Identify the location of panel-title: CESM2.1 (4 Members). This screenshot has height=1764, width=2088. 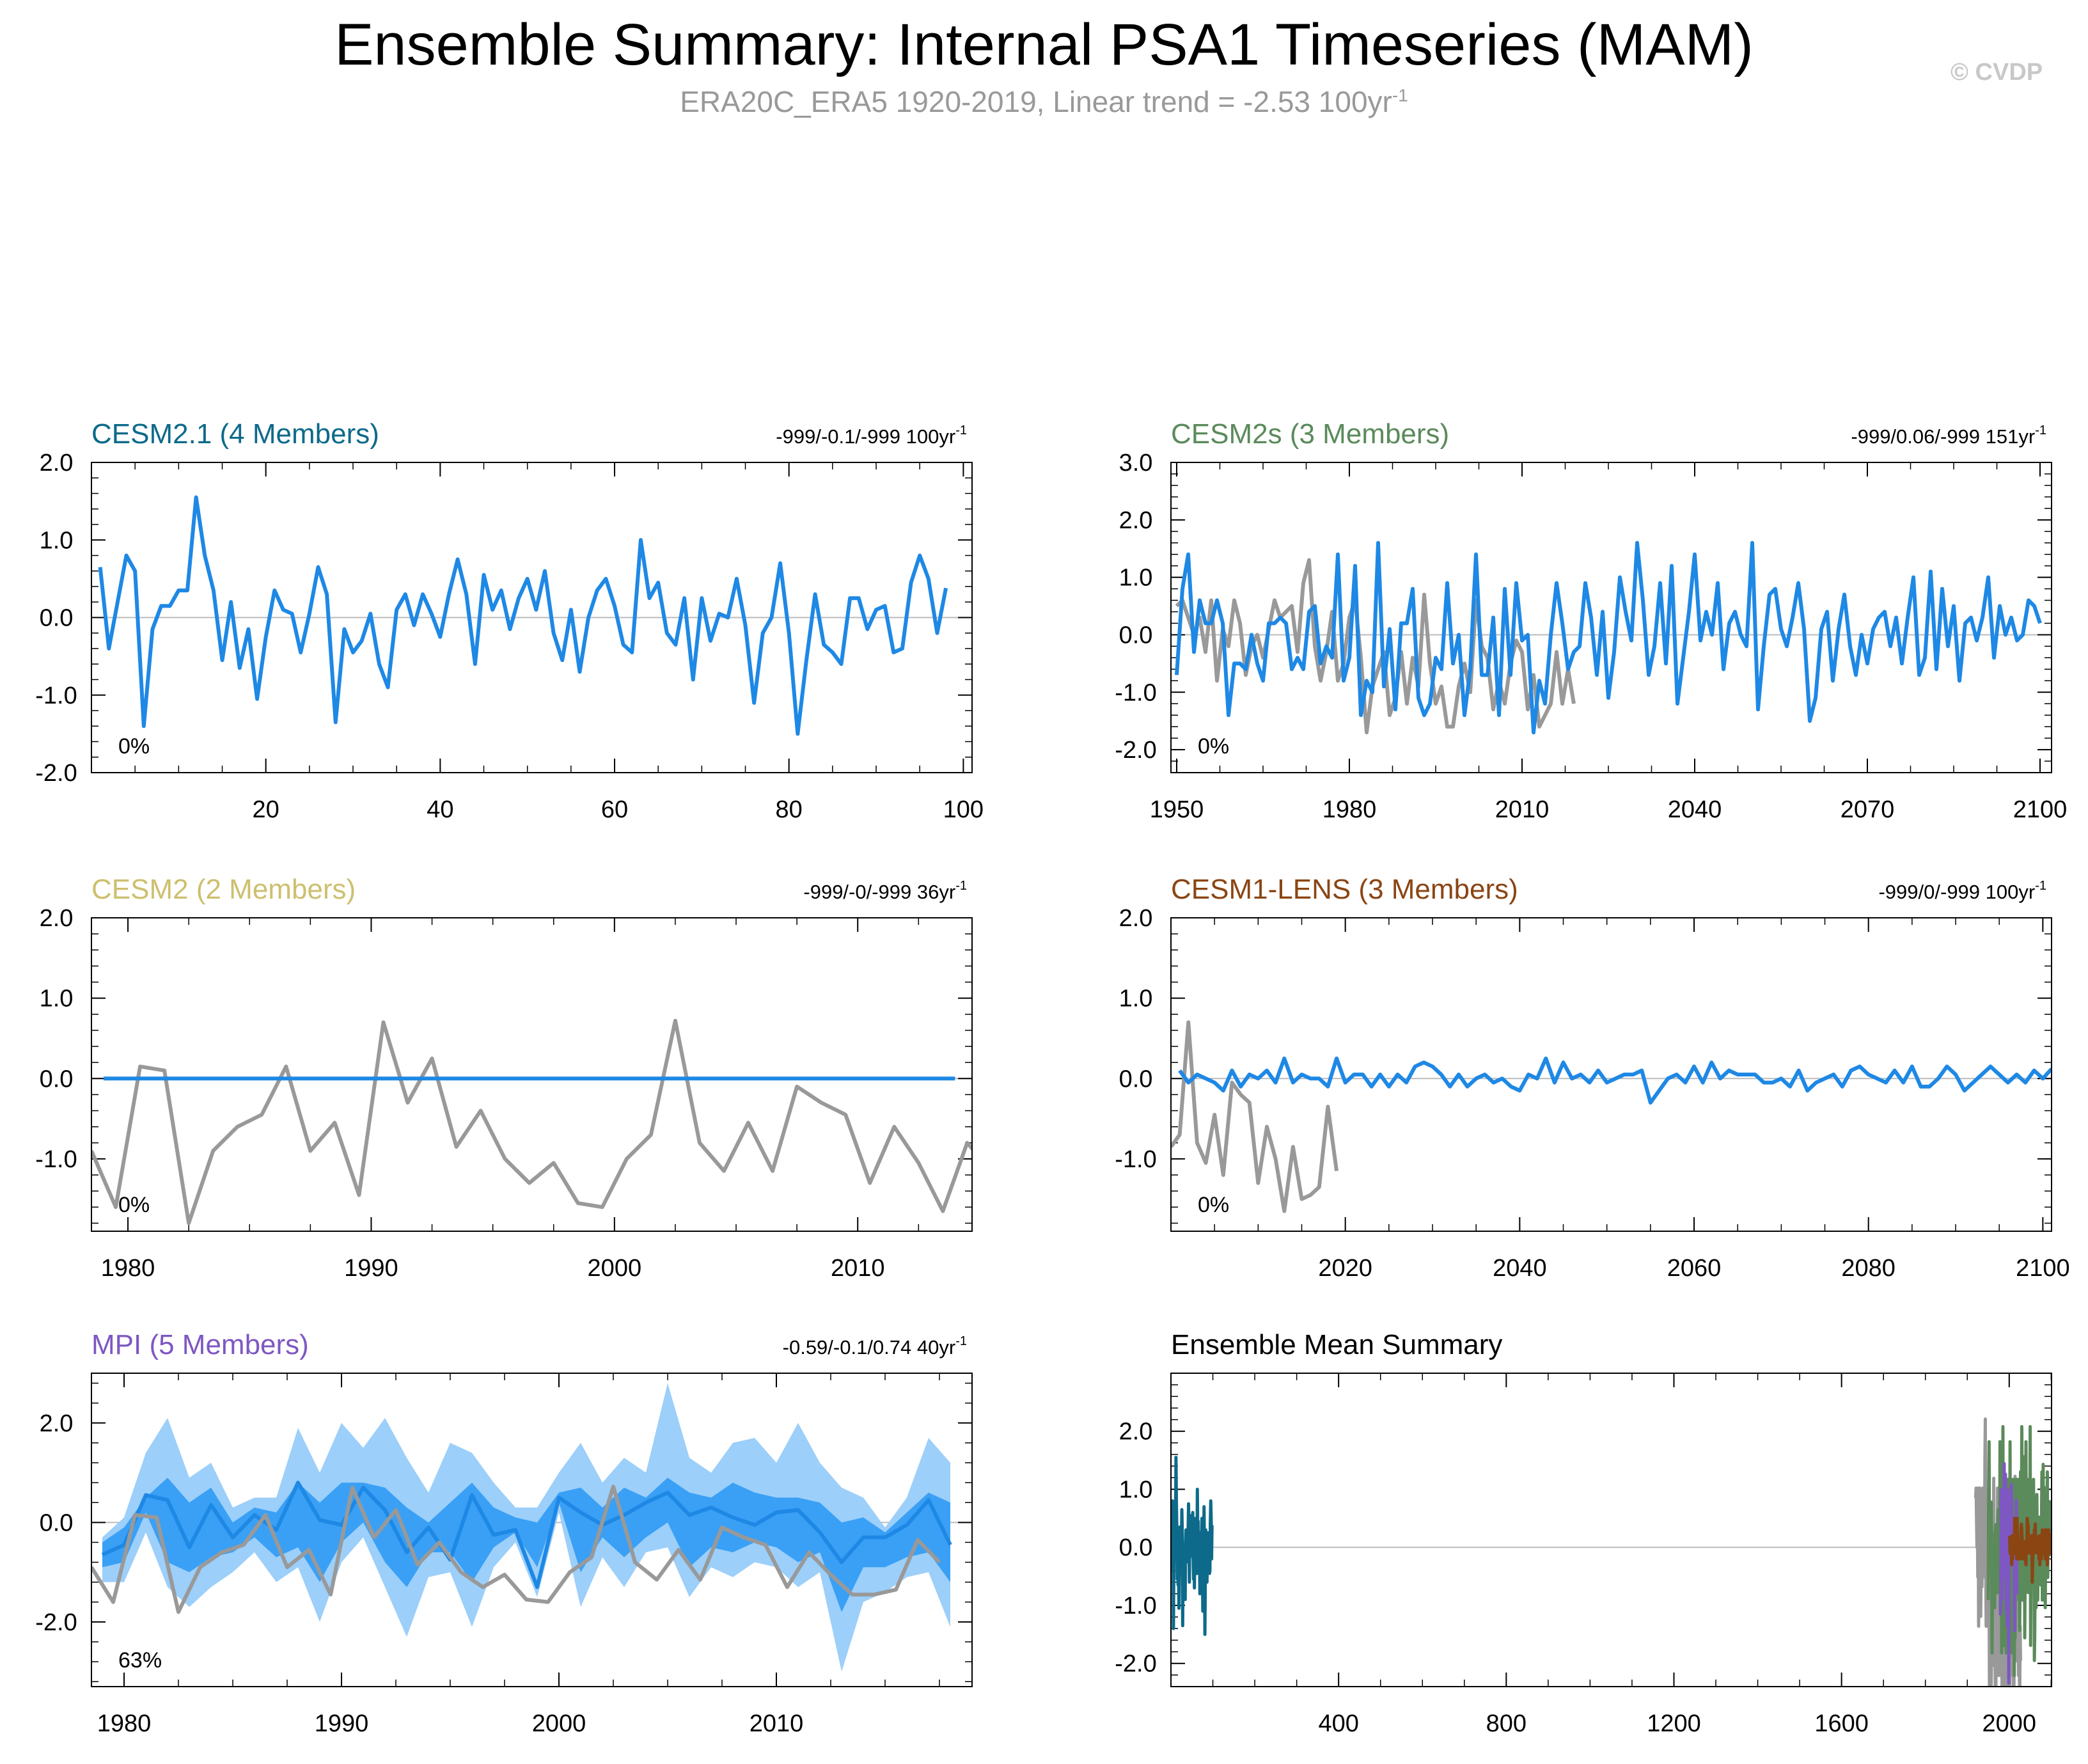
(235, 434).